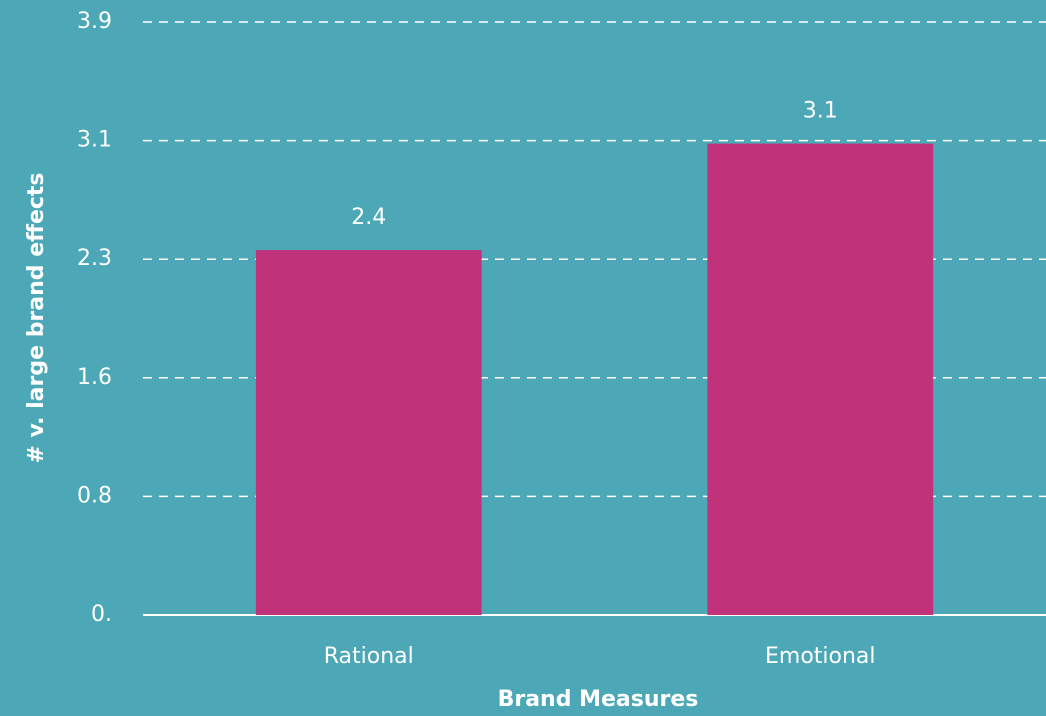 Image resolution: width=1046 pixels, height=716 pixels. What do you see at coordinates (820, 656) in the screenshot?
I see `x-tick-label: Emotional` at bounding box center [820, 656].